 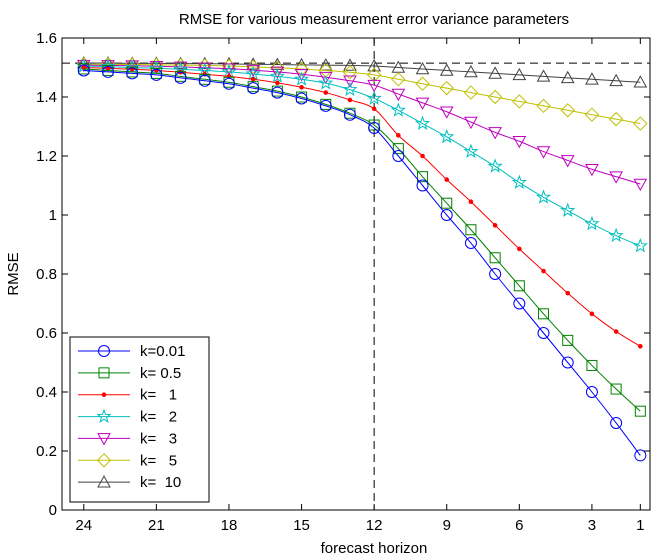 I want to click on legend-label: k=0.01, so click(x=162, y=351).